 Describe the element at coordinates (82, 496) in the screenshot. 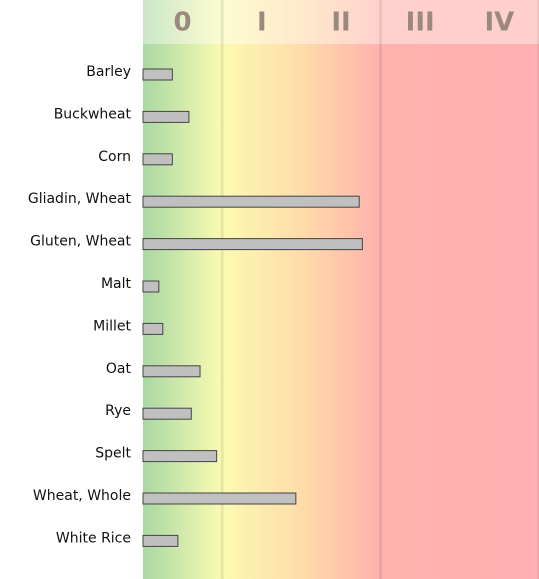

I see `y-tick-label: Wheat, Whole` at that location.